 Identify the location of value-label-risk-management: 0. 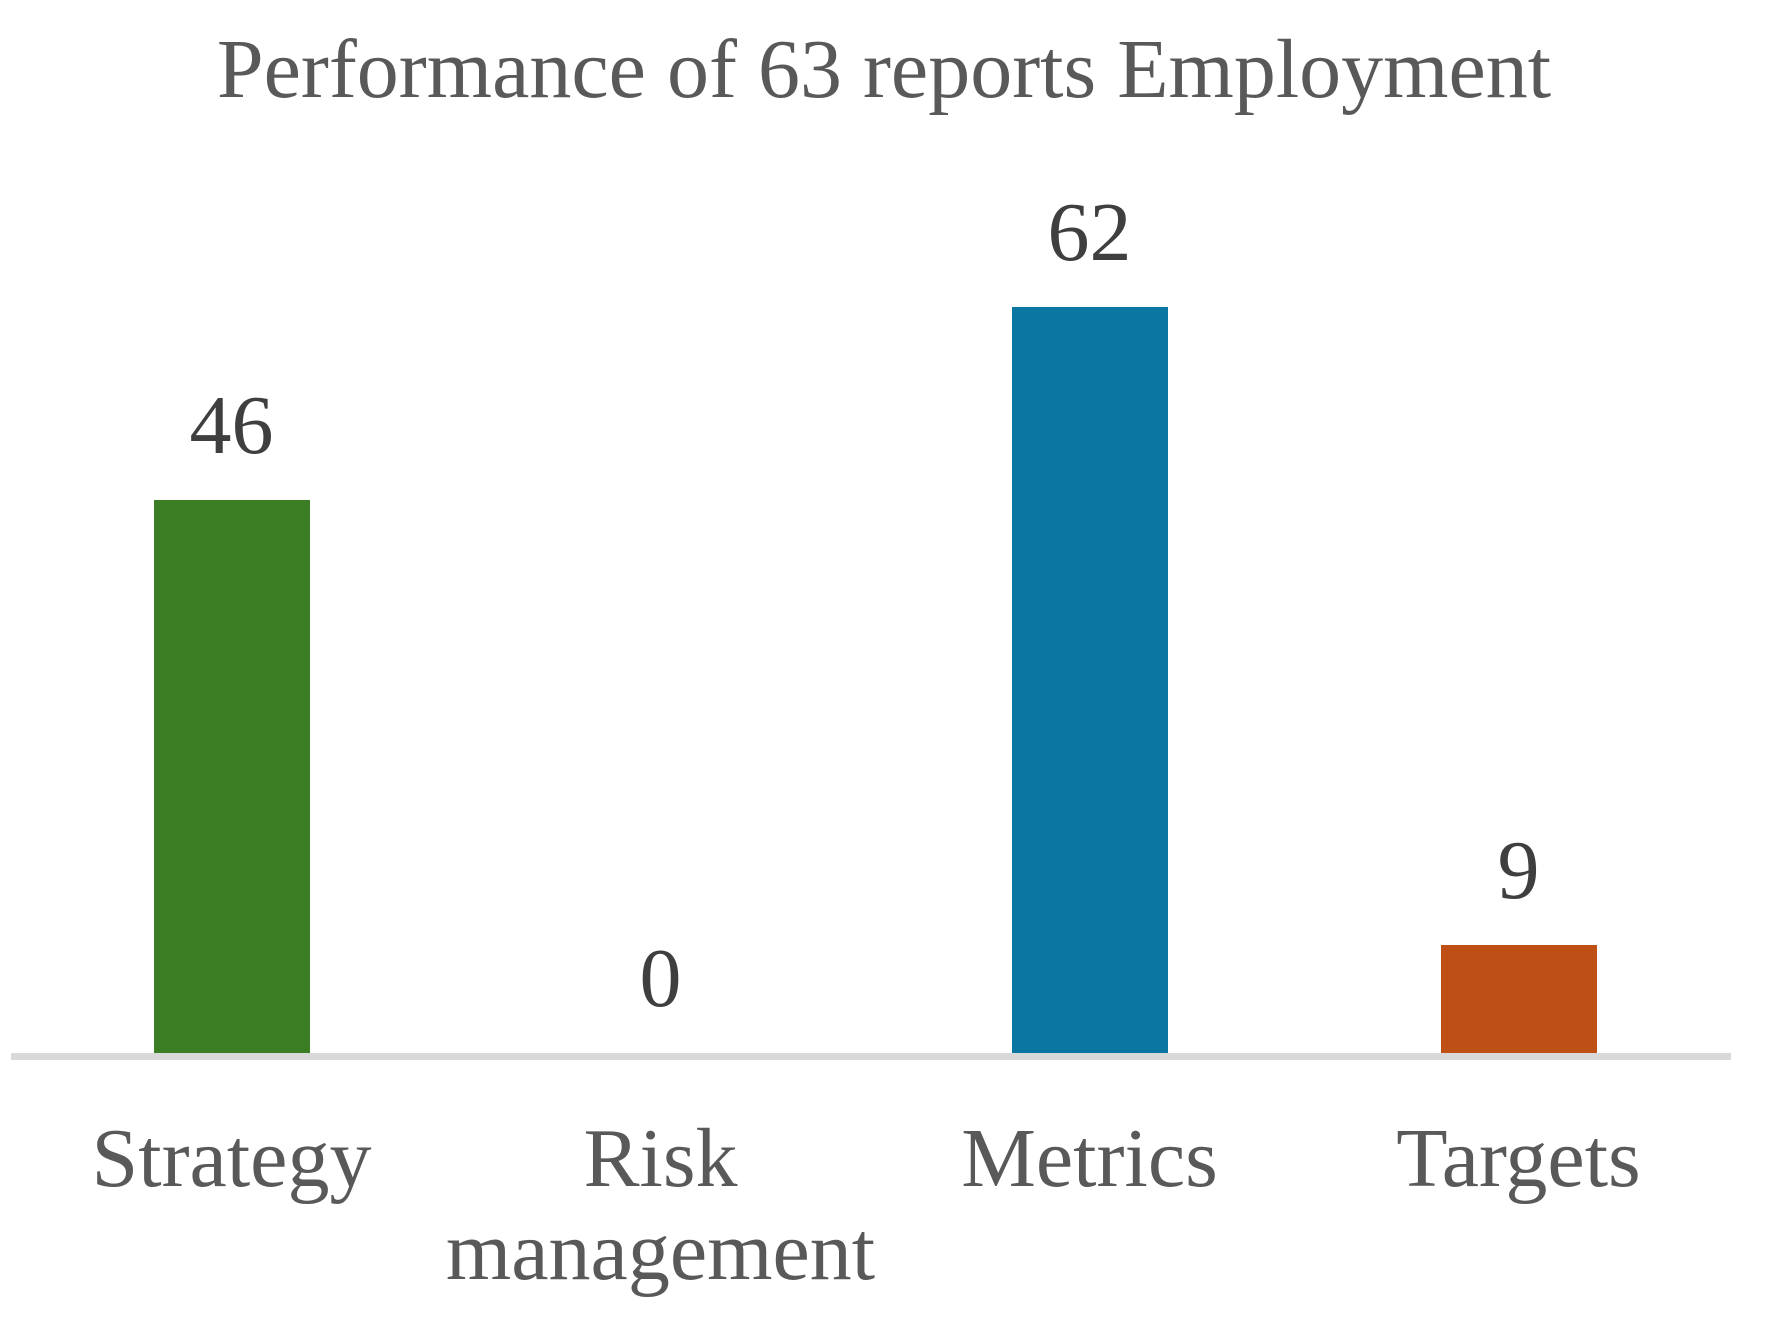
(660, 978).